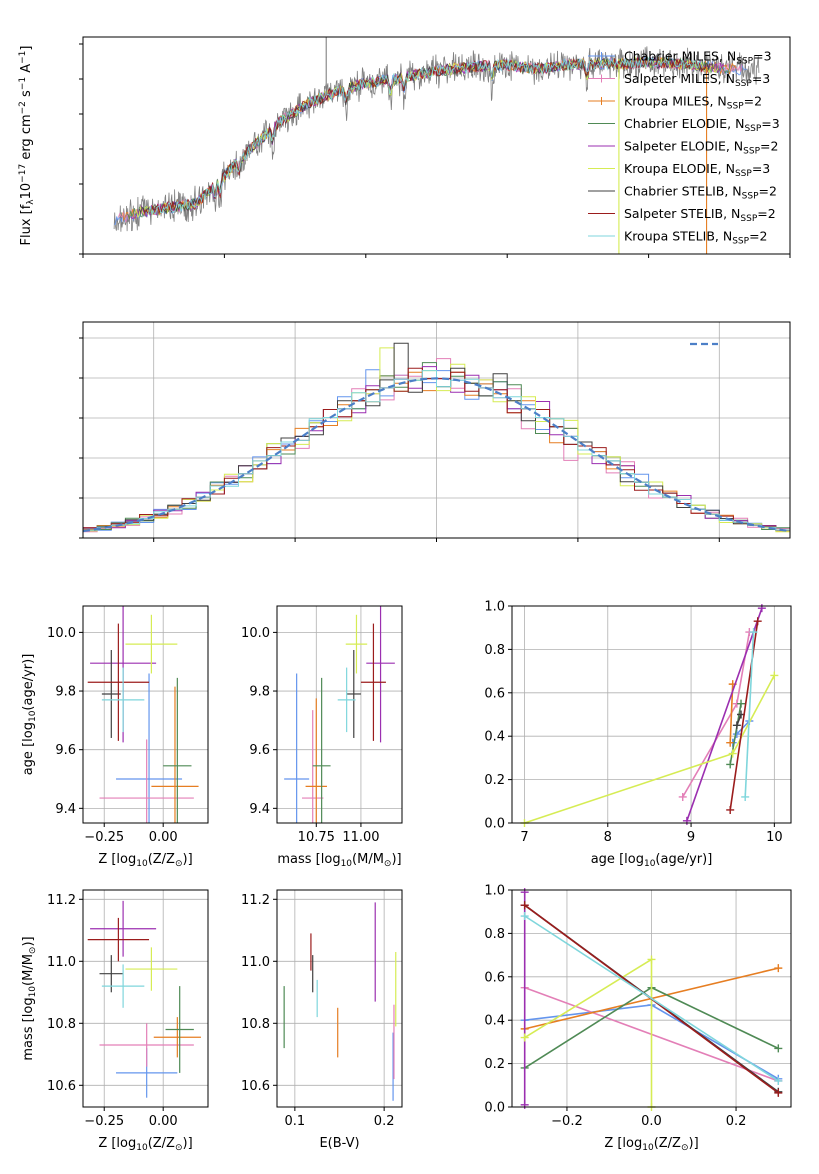 The width and height of the screenshot is (819, 1174). I want to click on mass_vs_Z-xtick-label: 0.00, so click(163, 1121).